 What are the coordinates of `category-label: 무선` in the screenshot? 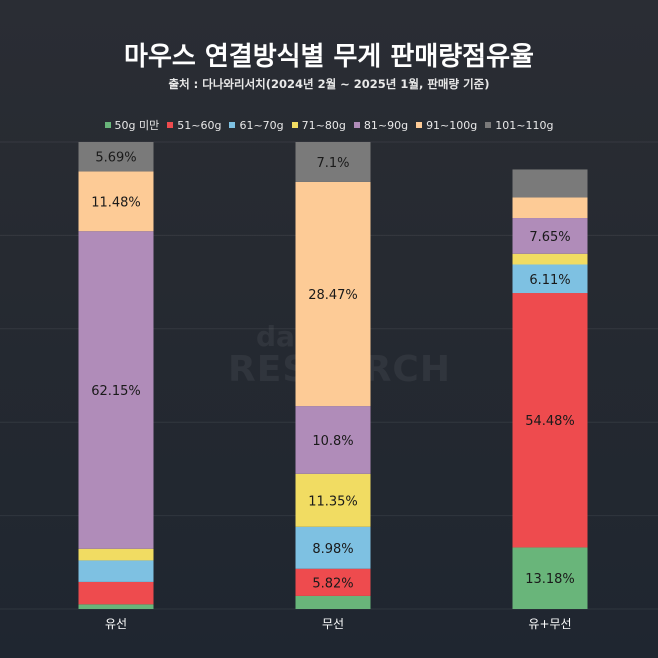 It's located at (333, 624).